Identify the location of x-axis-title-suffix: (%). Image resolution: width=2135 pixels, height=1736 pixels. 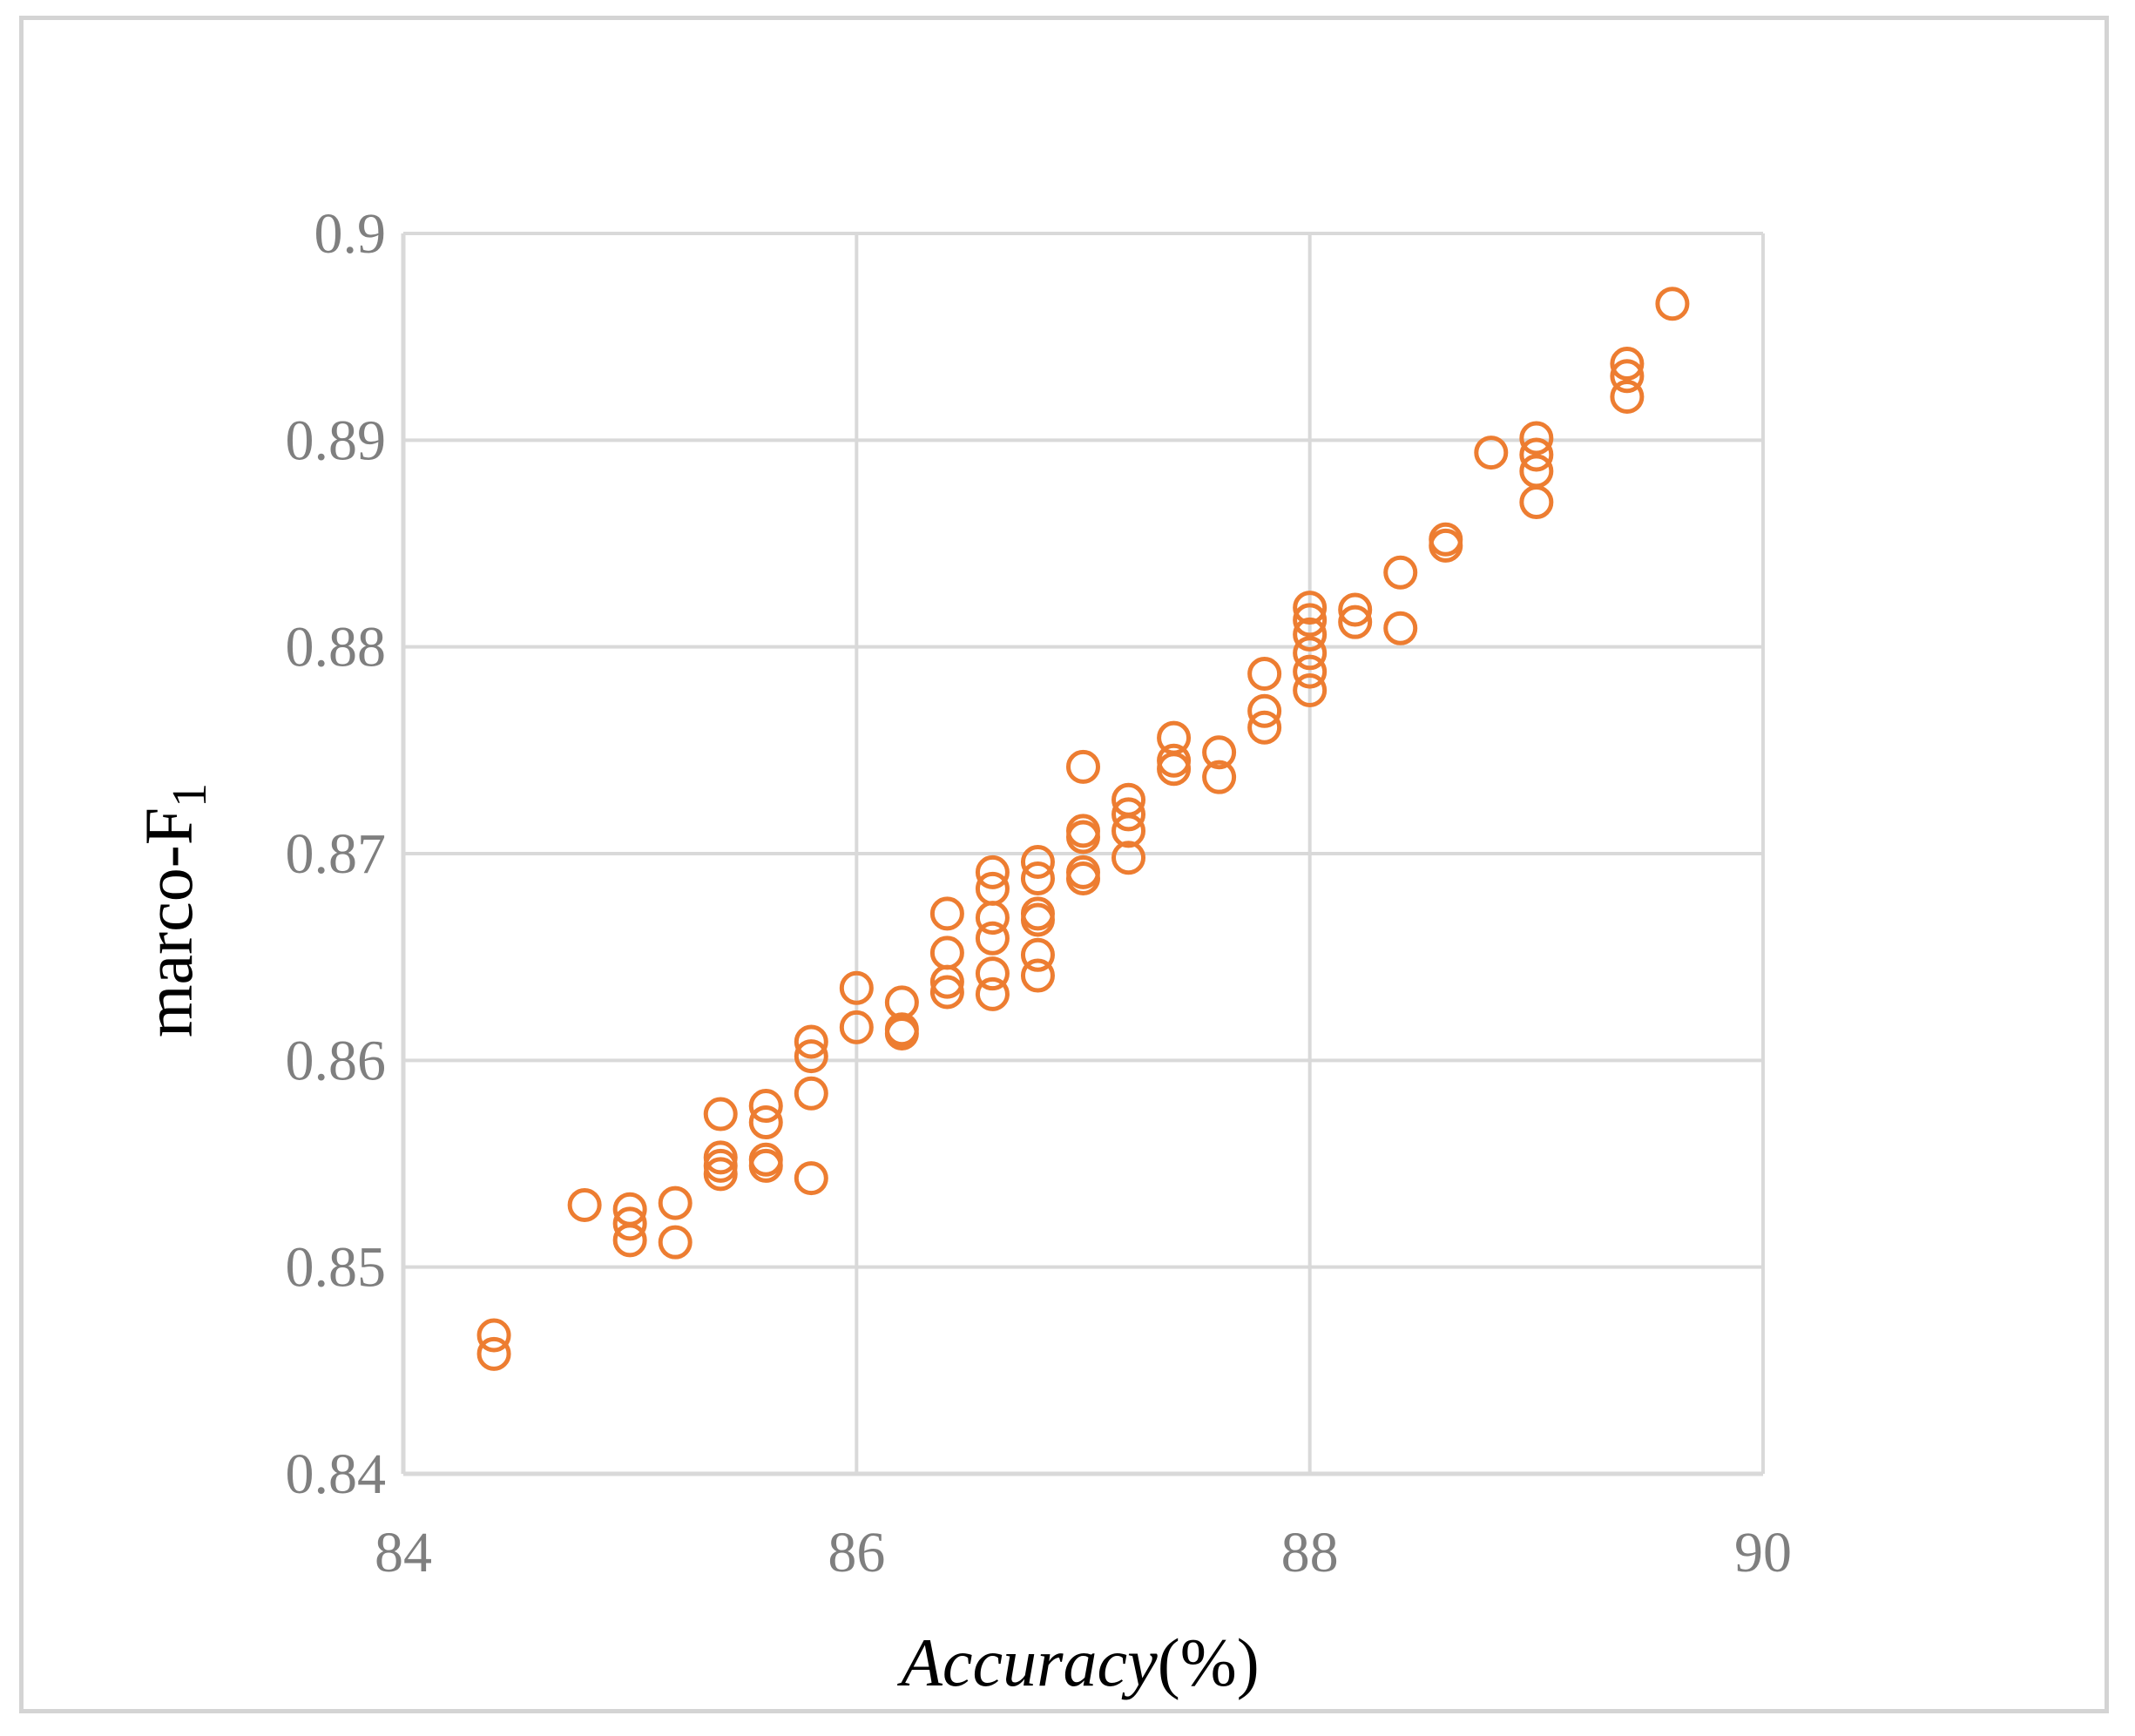
(1209, 1662).